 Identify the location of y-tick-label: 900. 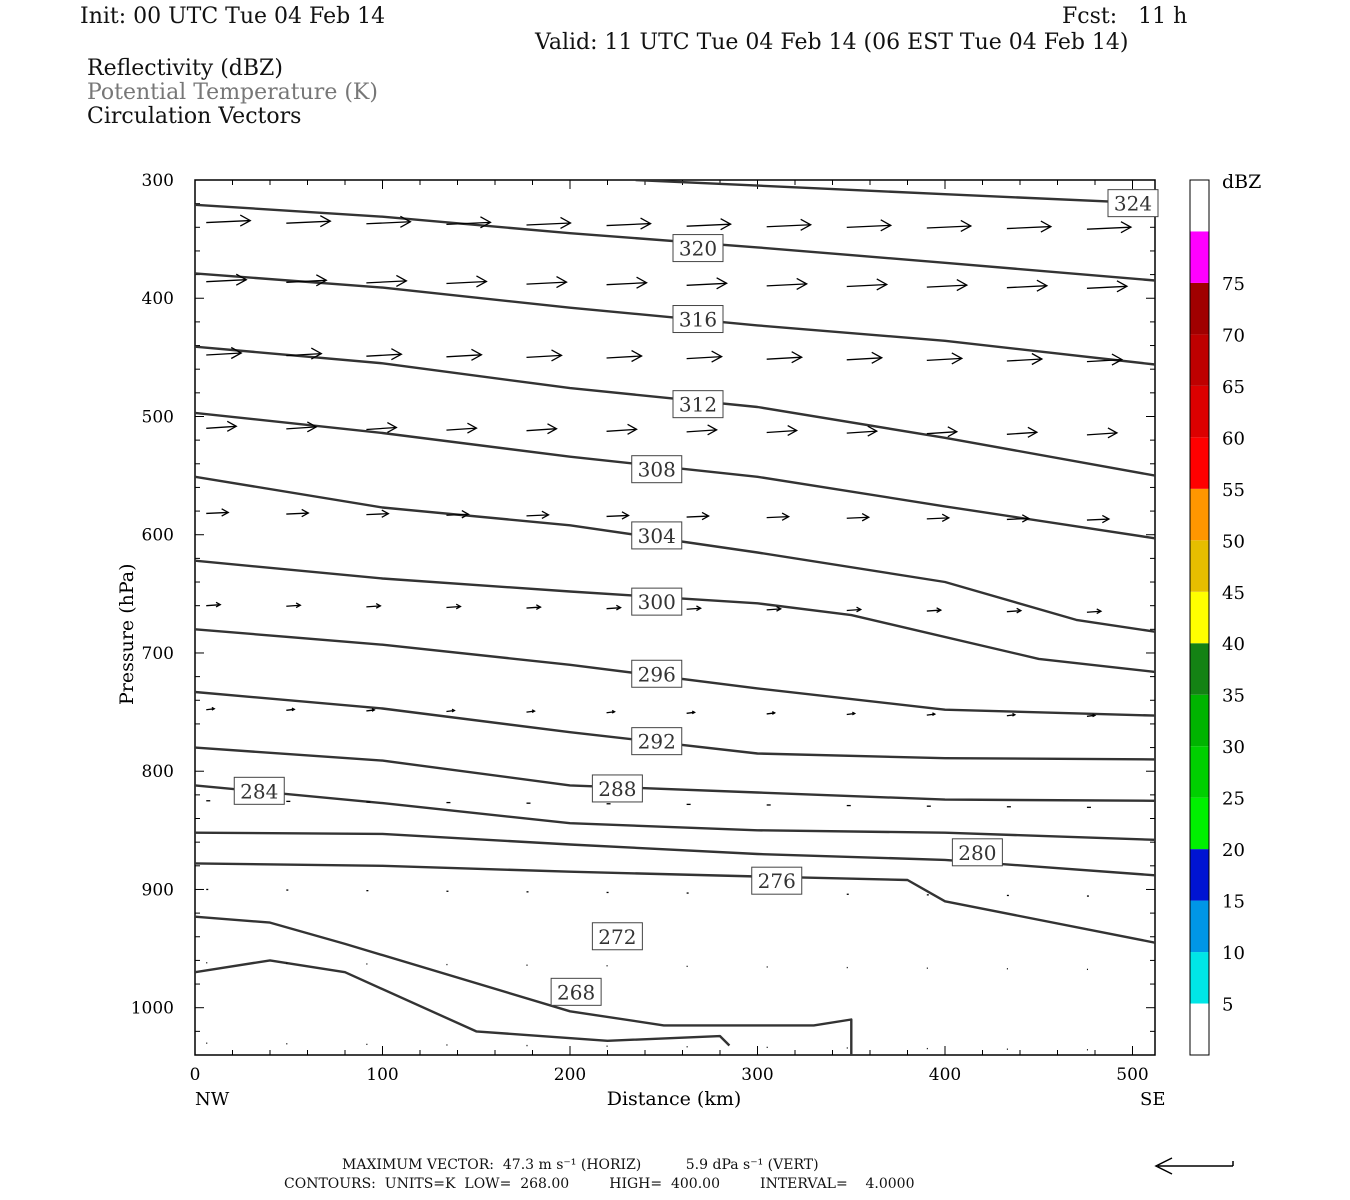
(158, 890).